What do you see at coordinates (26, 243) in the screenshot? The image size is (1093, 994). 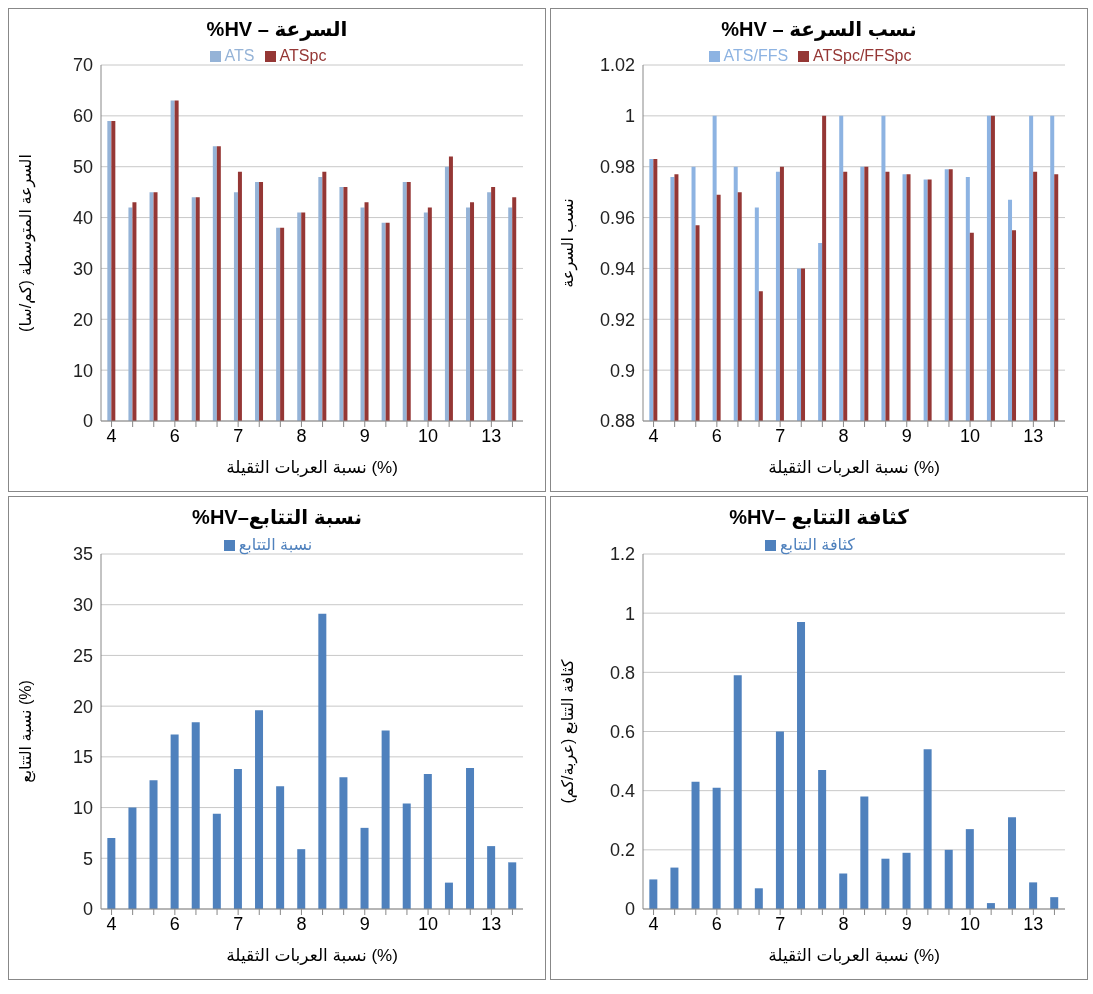 I see `y-axis-title: السرعة المتوسطة (كم/سا)` at bounding box center [26, 243].